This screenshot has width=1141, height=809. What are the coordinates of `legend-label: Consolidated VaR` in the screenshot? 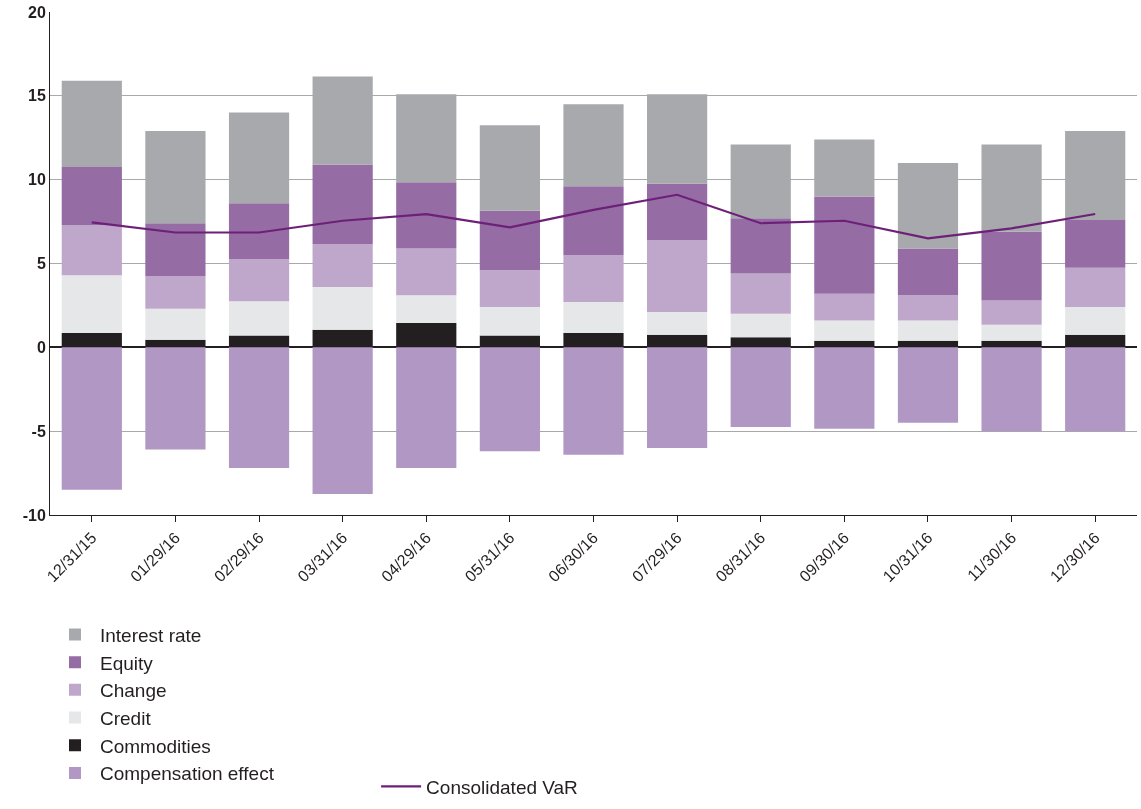 It's located at (502, 787).